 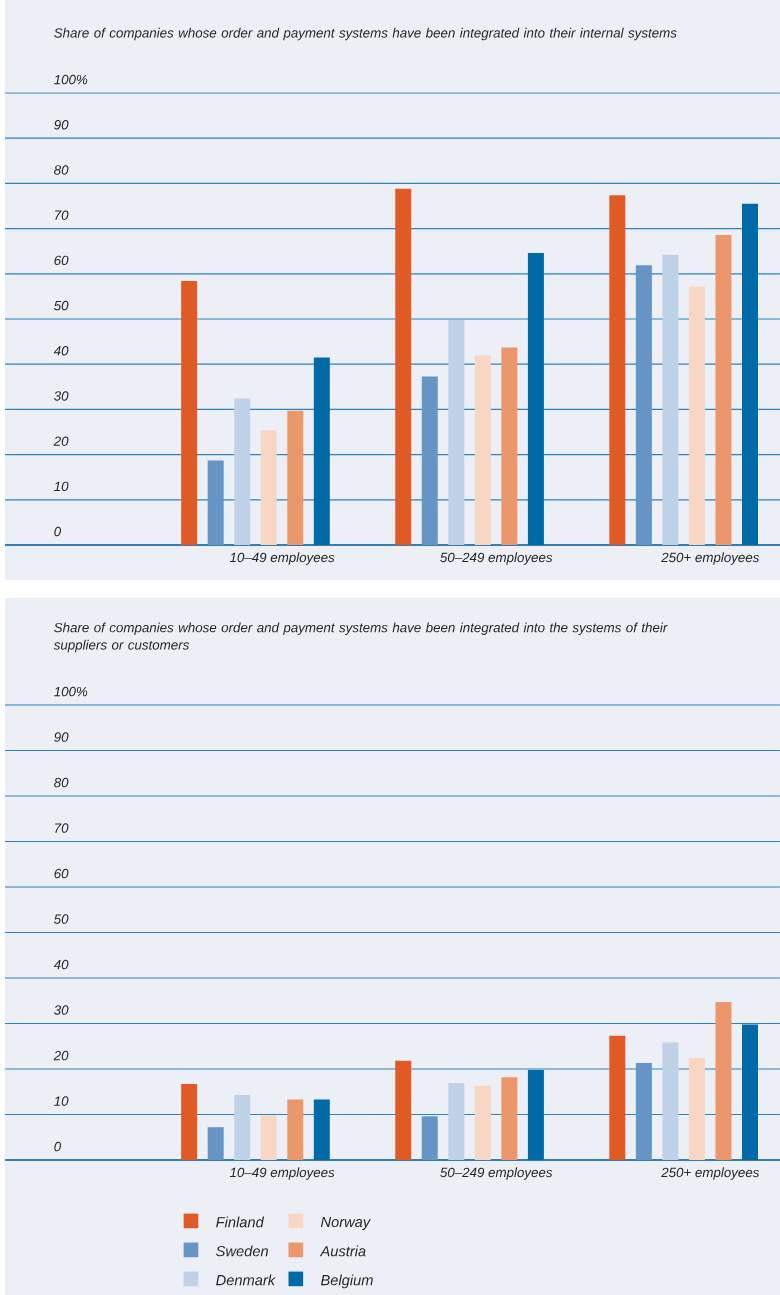 I want to click on legend-label: Finland, so click(x=240, y=1222).